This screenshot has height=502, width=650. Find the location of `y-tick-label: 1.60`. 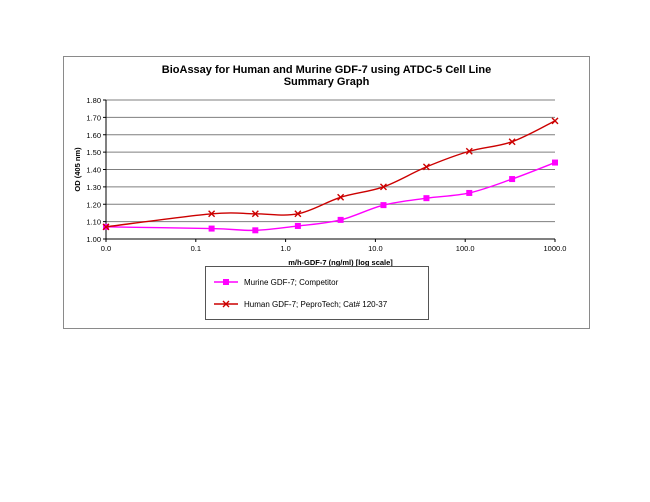

y-tick-label: 1.60 is located at coordinates (93, 135).